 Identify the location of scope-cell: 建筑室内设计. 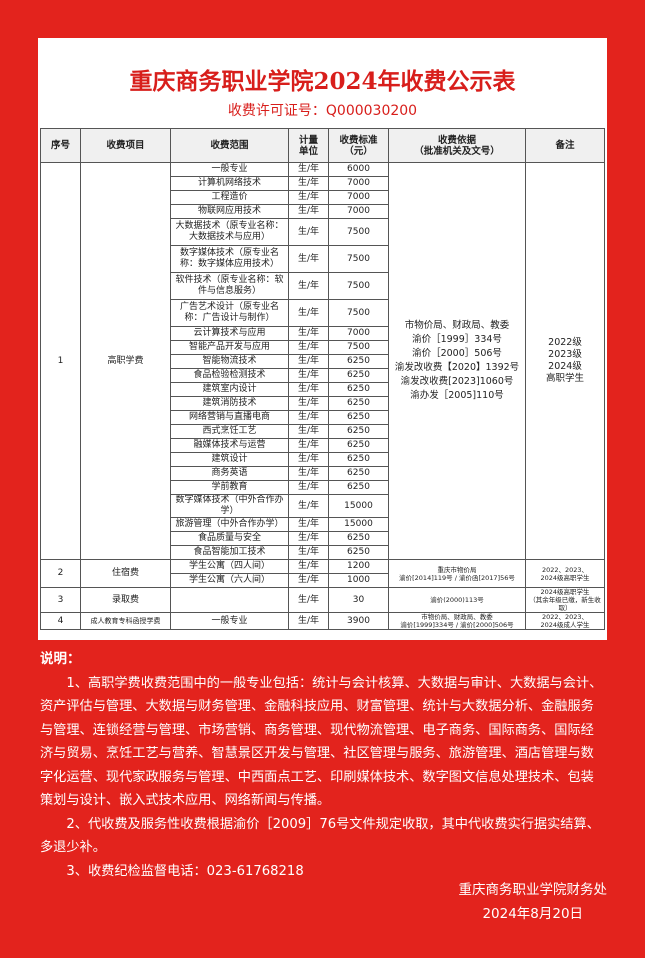
(229, 389).